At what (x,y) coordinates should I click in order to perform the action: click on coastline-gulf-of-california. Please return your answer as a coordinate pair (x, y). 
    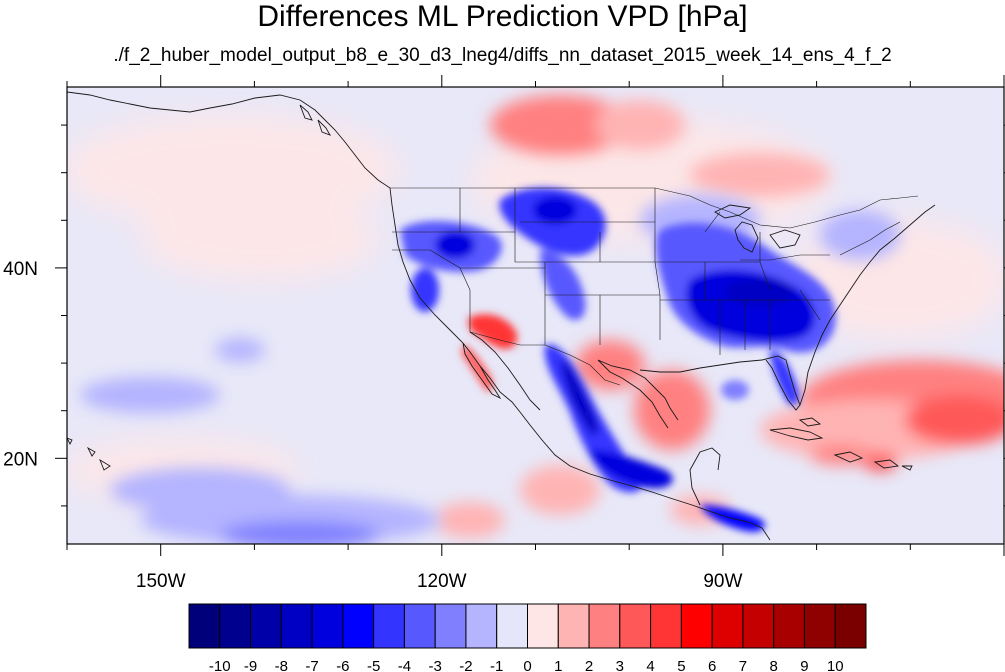
    Looking at the image, I should click on (505, 371).